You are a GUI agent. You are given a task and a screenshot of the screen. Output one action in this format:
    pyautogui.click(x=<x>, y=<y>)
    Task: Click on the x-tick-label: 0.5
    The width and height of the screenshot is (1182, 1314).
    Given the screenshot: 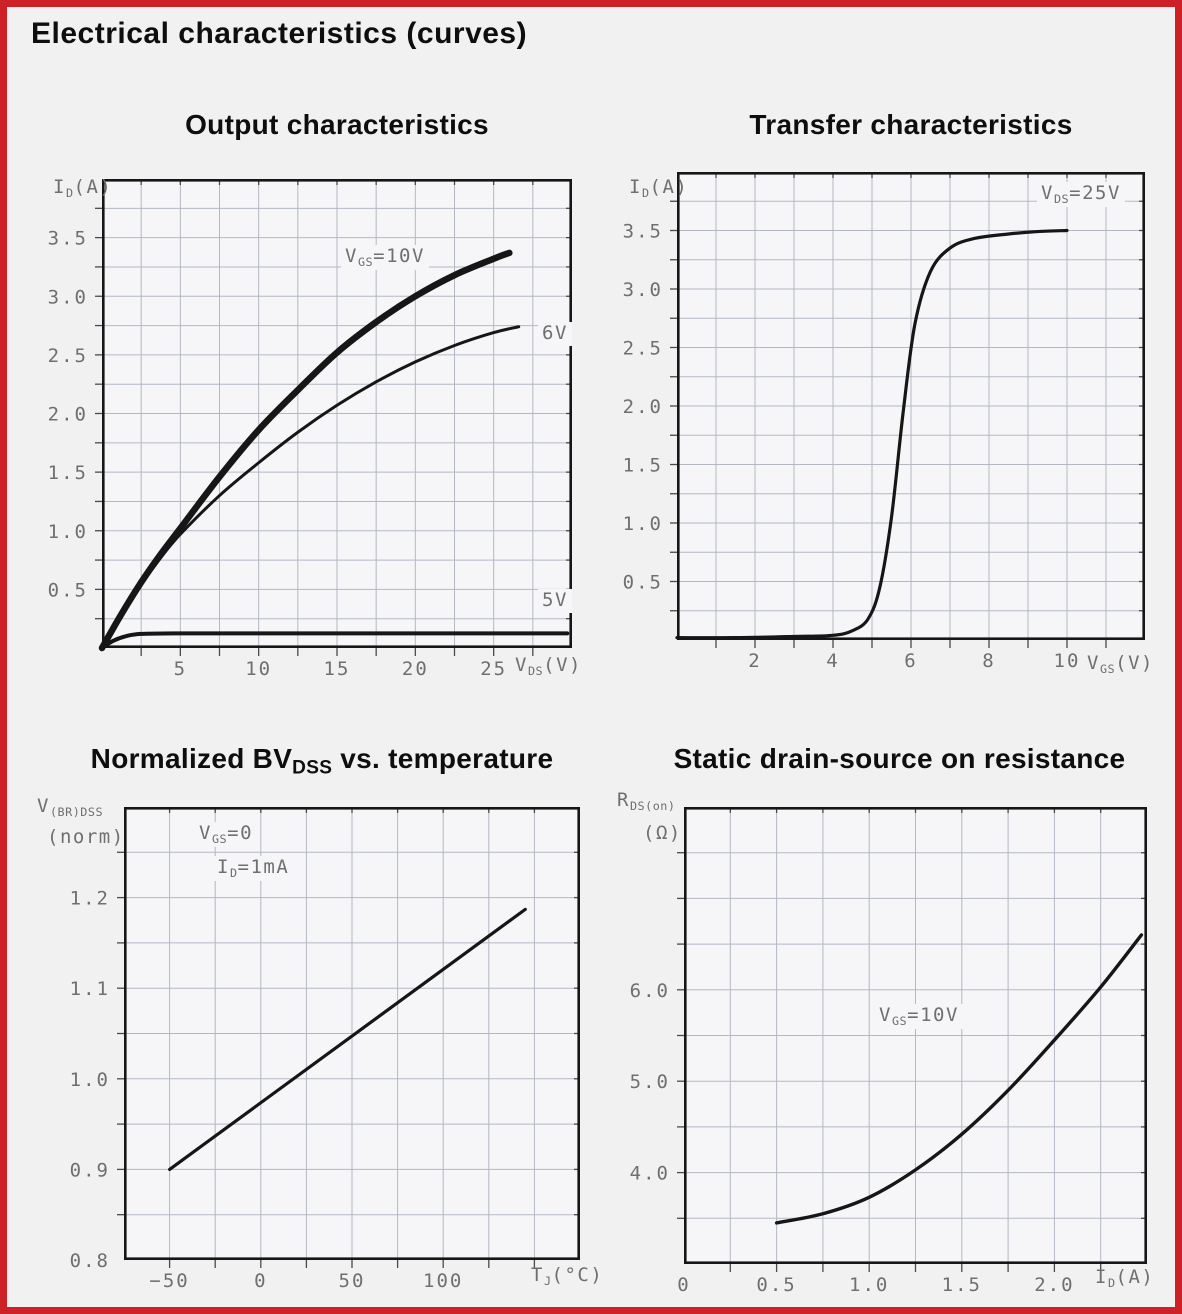 What is the action you would take?
    pyautogui.click(x=776, y=1285)
    